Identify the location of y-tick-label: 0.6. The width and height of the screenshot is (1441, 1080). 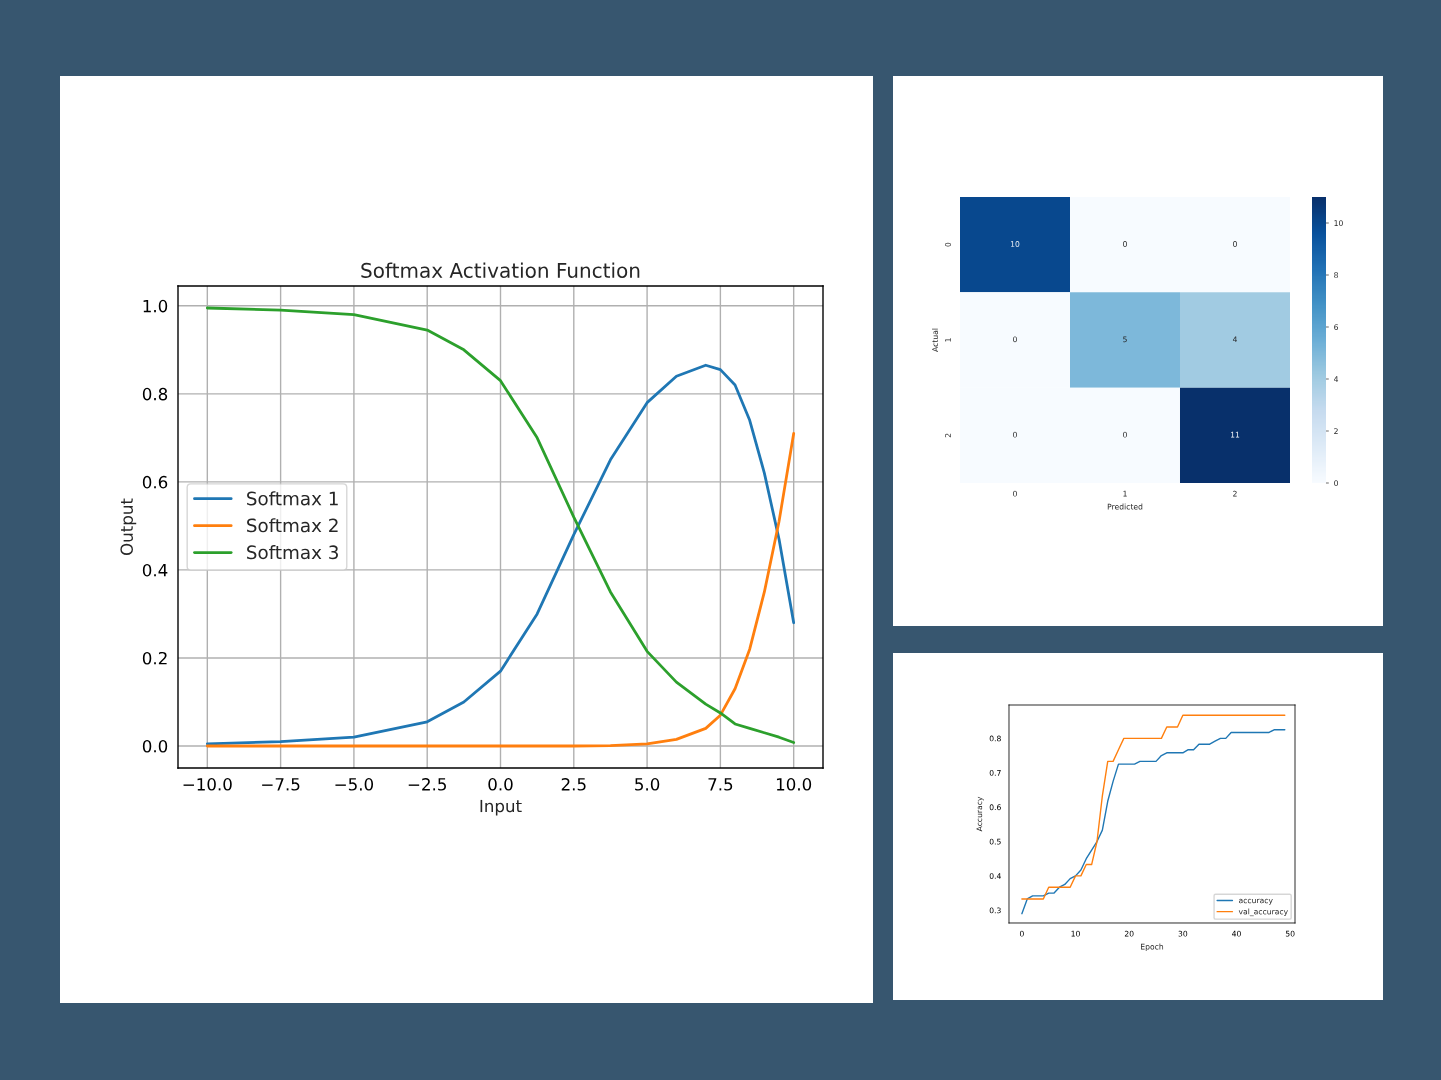
(155, 482).